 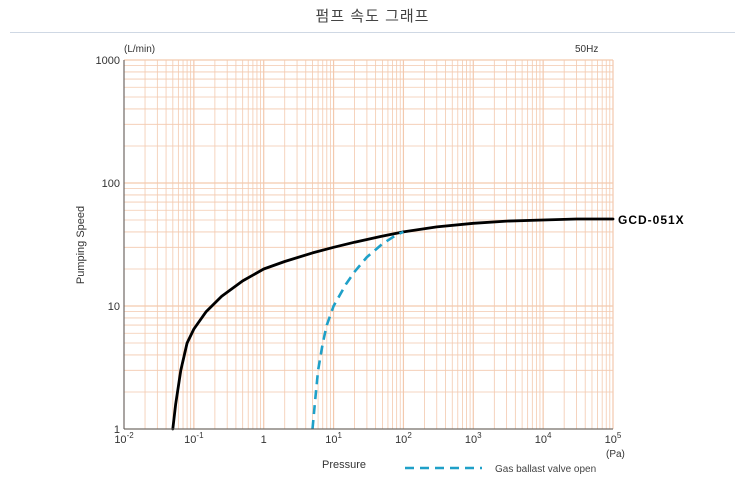 I want to click on y-tick-label: 1000, so click(x=108, y=61).